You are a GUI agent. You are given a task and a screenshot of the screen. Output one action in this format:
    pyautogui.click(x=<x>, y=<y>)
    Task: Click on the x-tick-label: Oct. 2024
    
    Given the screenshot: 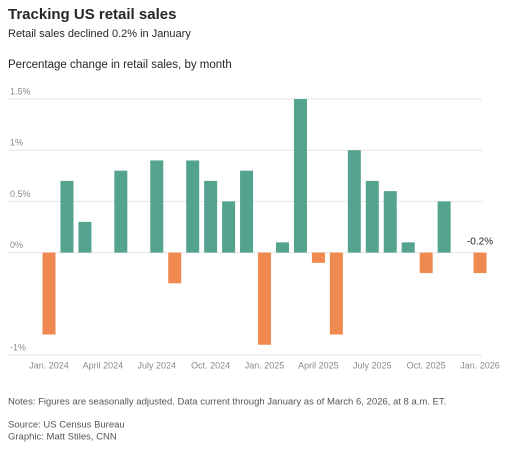 What is the action you would take?
    pyautogui.click(x=210, y=365)
    